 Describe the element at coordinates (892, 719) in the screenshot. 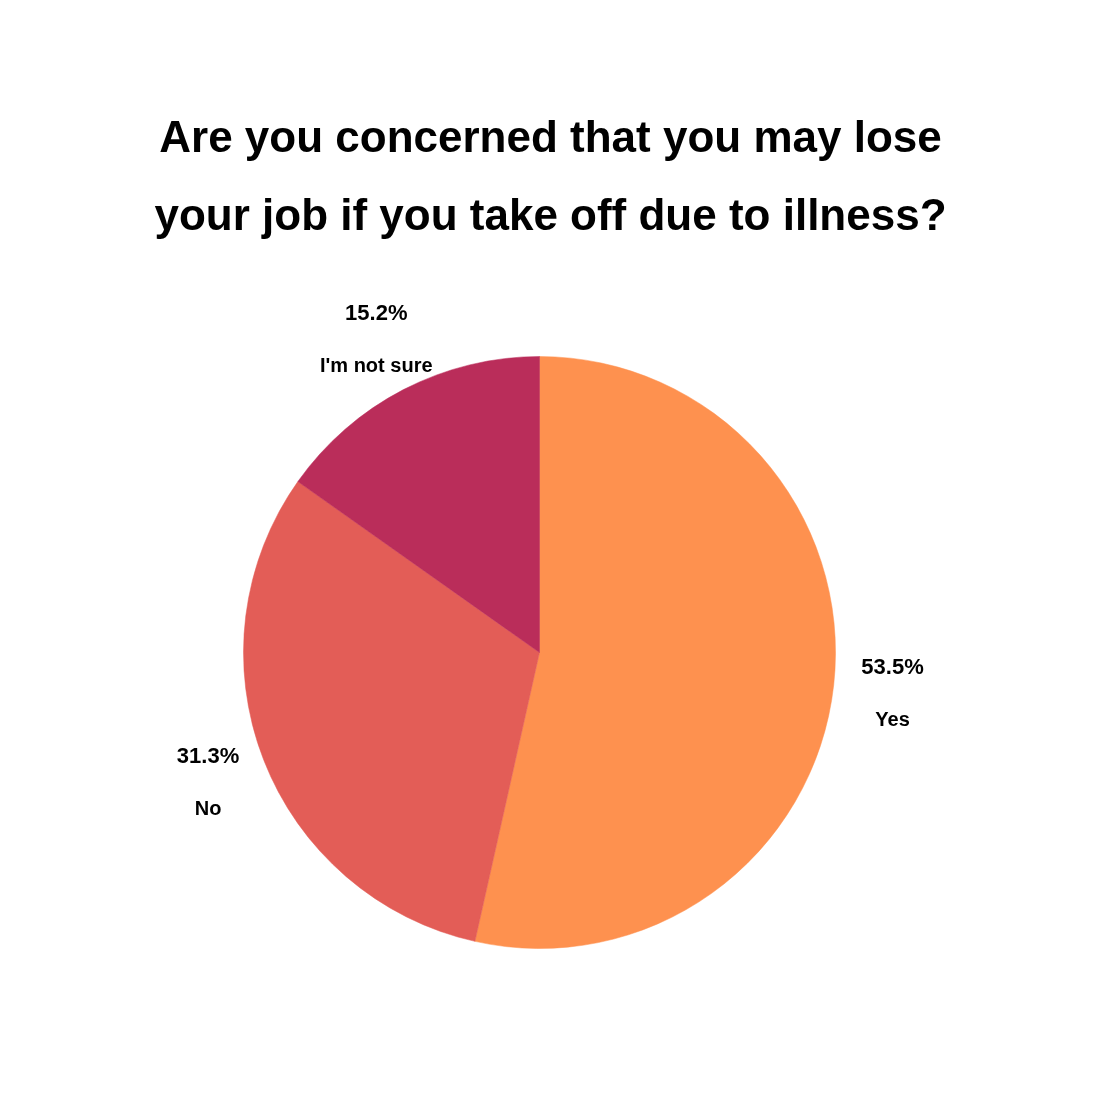

I see `slice-label: Yes` at that location.